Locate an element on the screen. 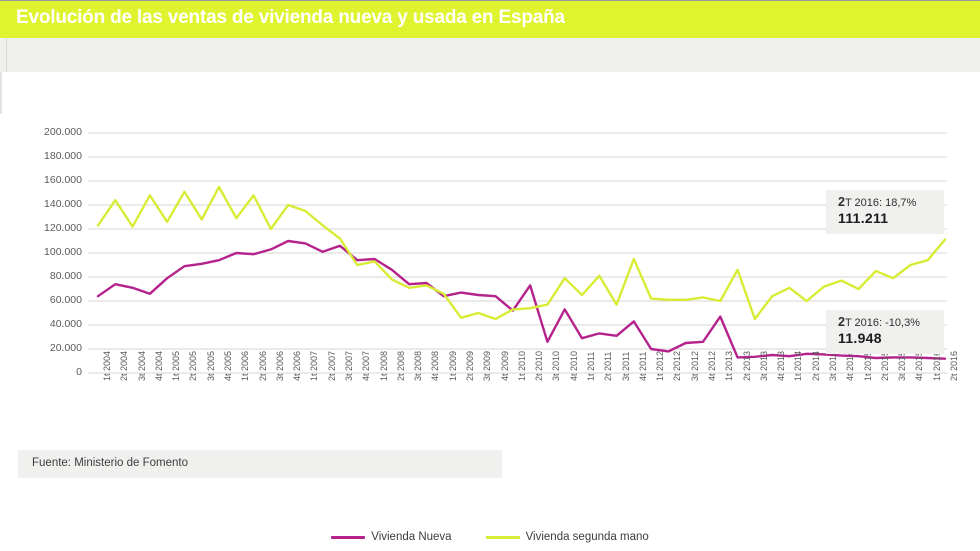 This screenshot has width=980, height=551. y-axis-tick-label: 100.000 is located at coordinates (63, 252).